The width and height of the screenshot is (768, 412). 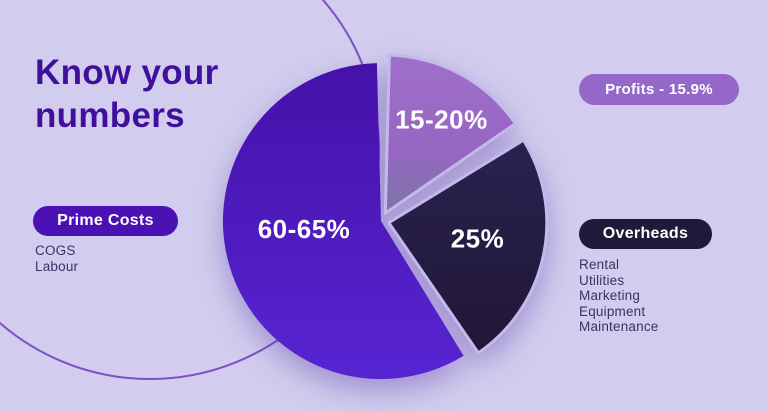 I want to click on prime-costs-badge: Prime Costs, so click(x=105, y=221).